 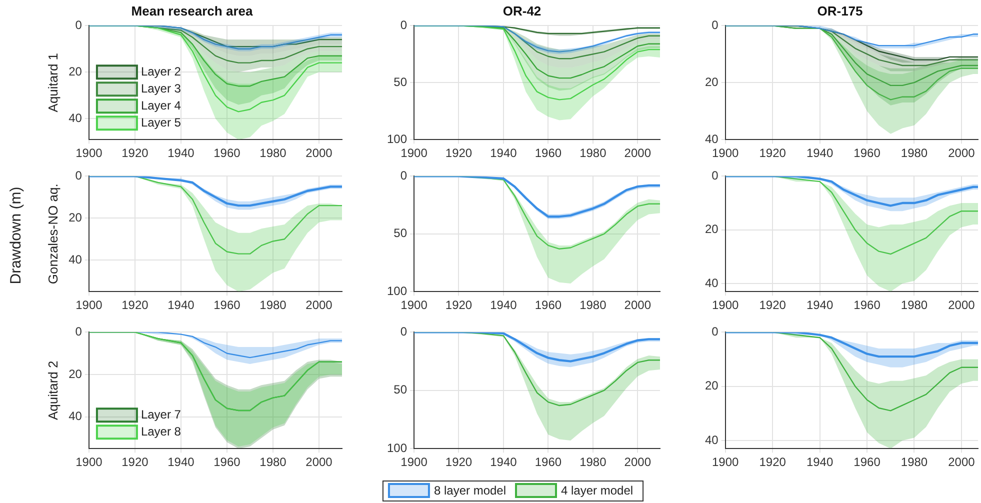 I want to click on y-axis-title: Aquitard 1, so click(x=52, y=82).